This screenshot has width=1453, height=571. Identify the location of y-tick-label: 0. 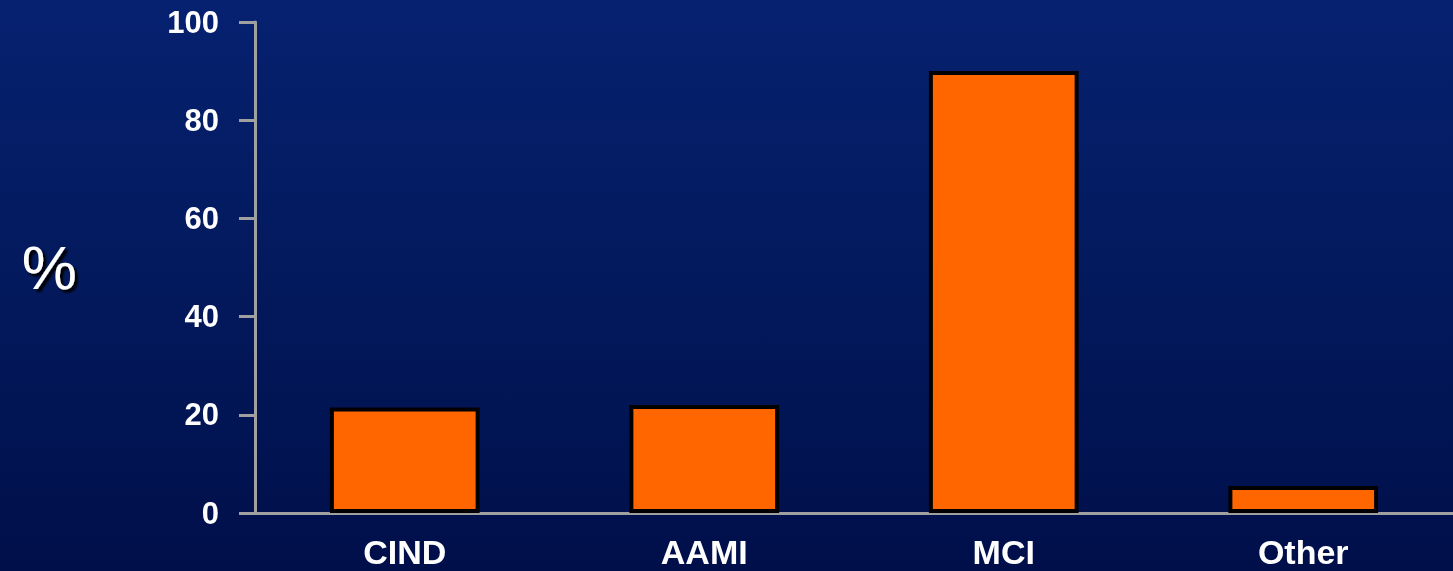
(210, 513).